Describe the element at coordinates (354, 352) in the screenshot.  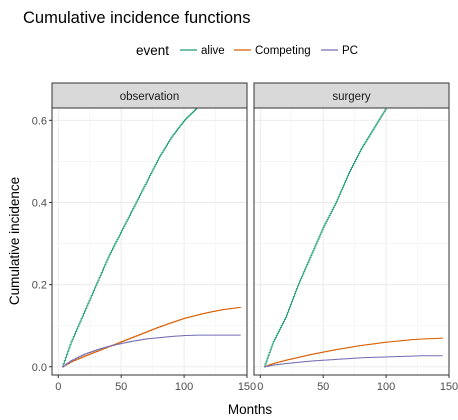
I see `series-line-competing-surgery` at that location.